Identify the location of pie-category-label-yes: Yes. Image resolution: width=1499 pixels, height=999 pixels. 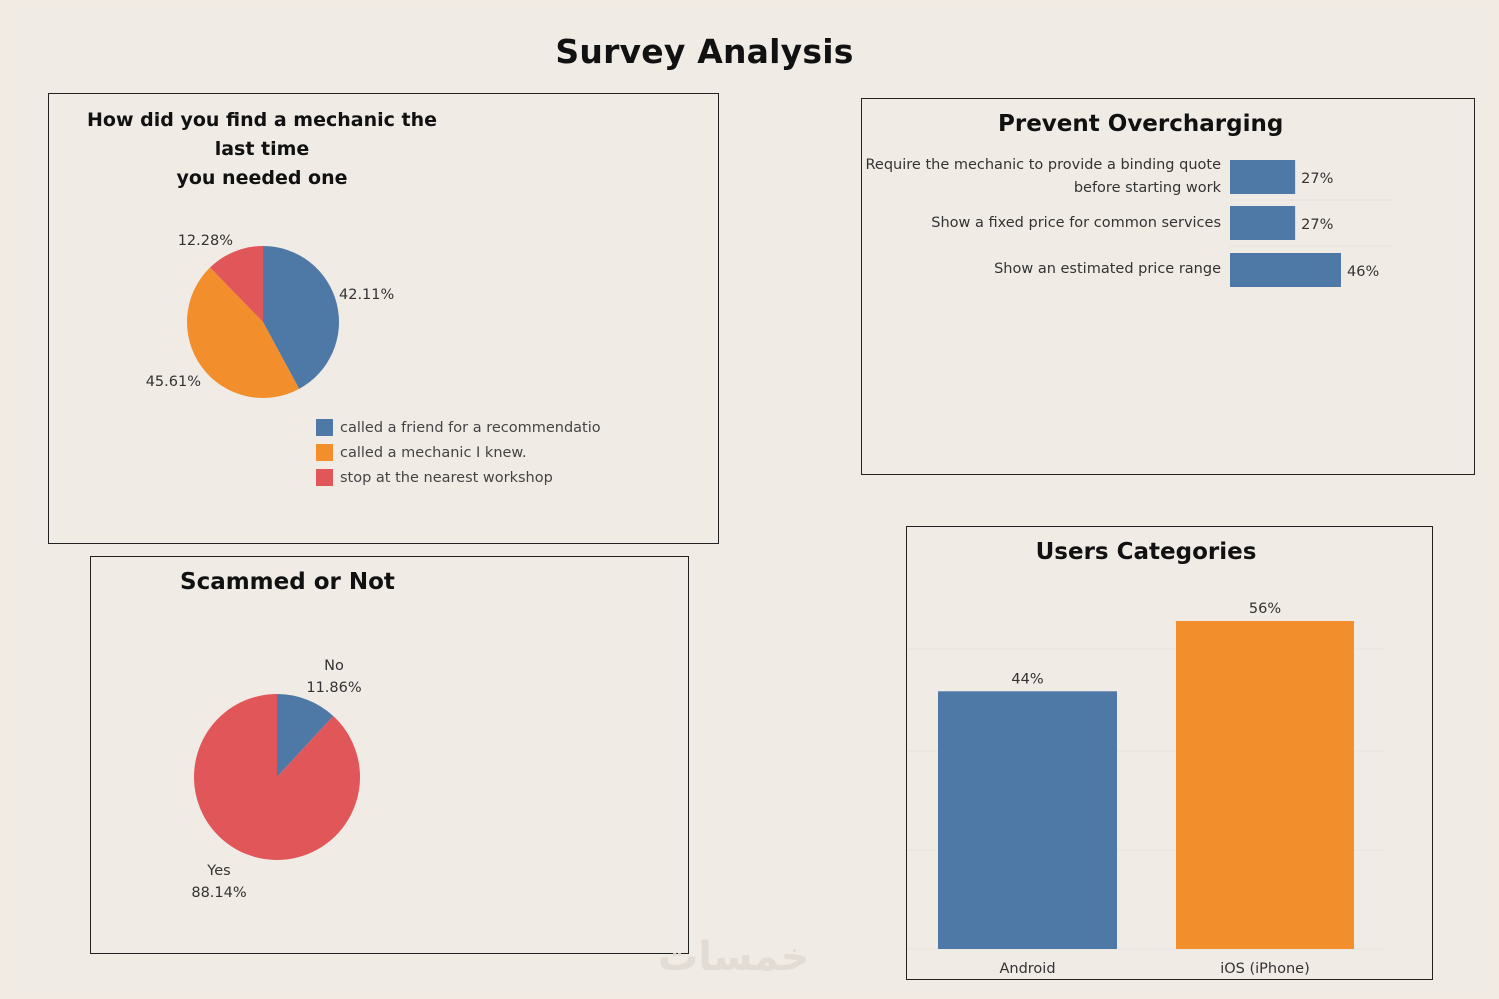
(218, 871).